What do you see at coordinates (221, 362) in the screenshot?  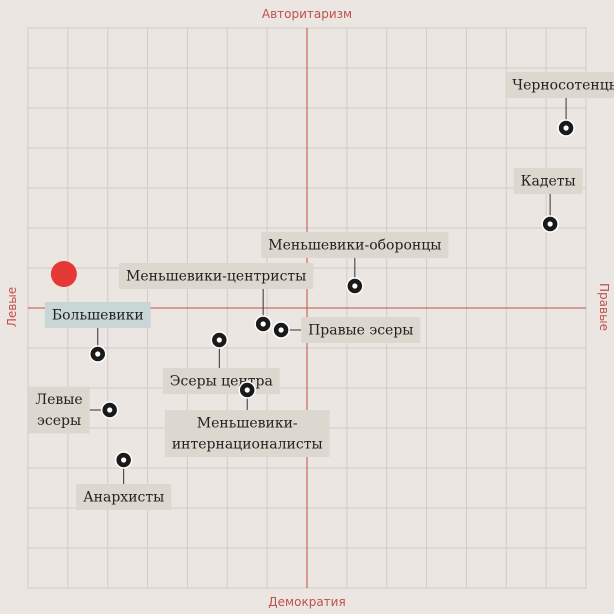 I see `point-esery-tsentra: Эсеры центра` at bounding box center [221, 362].